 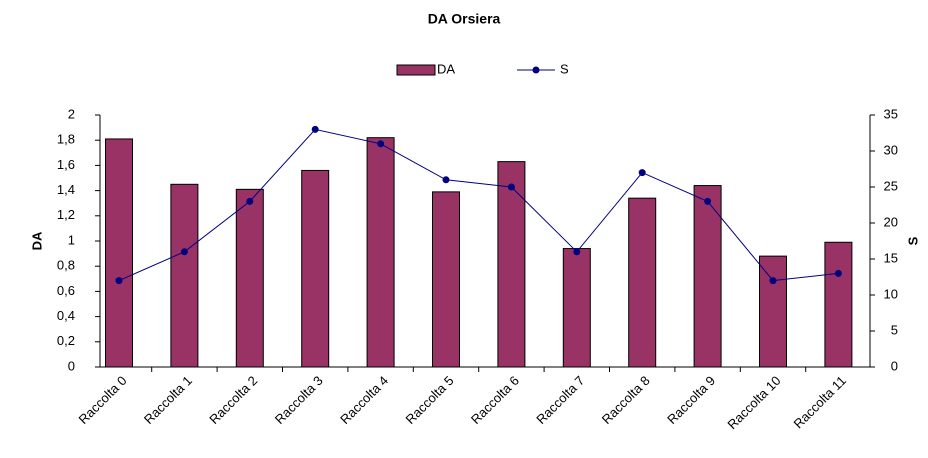 I want to click on x-tick-label: Raccolta 1, so click(x=168, y=400).